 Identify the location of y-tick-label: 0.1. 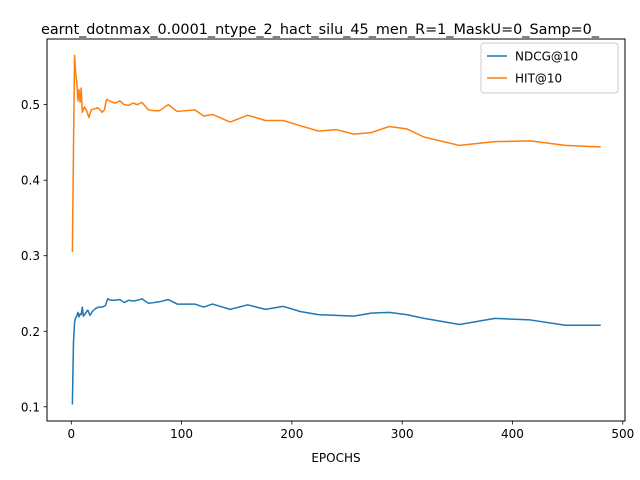
(30, 407).